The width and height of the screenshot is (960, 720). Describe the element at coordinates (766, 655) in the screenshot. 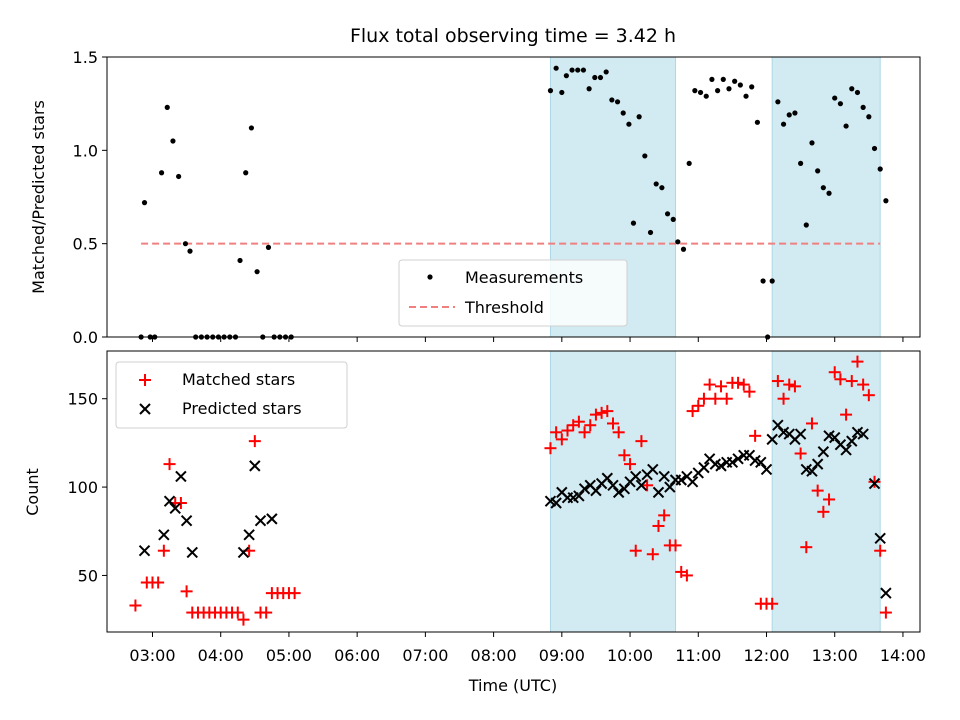

I see `x-tick-label: 12:00` at that location.